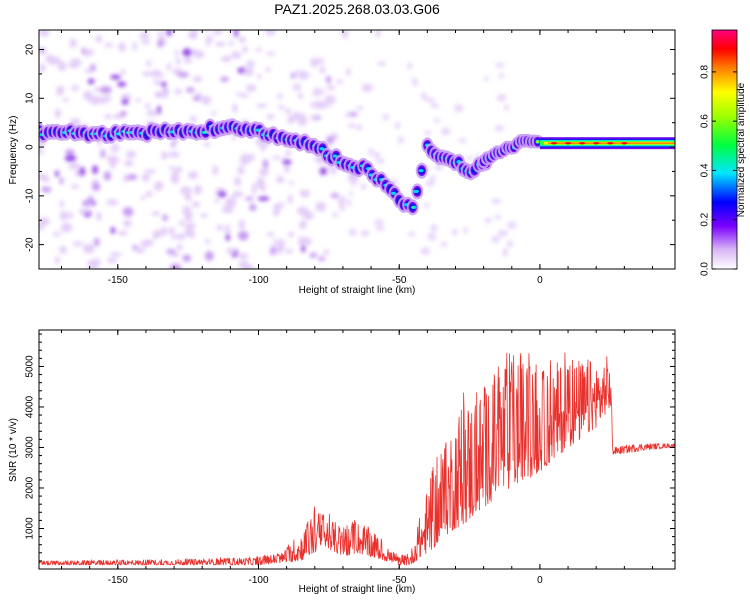 The height and width of the screenshot is (600, 750). What do you see at coordinates (421, 171) in the screenshot?
I see `spectrogram-blob-core` at bounding box center [421, 171].